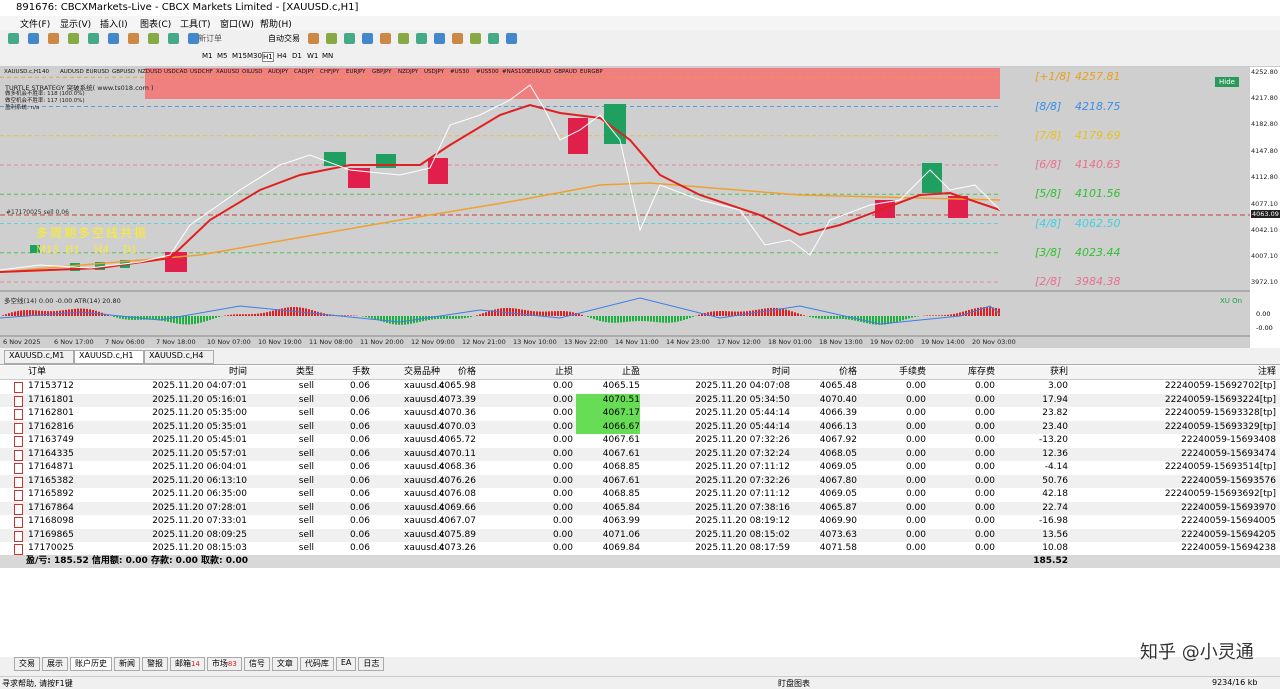 This screenshot has width=1280, height=689. I want to click on symbol-button: NZDUSD, so click(150, 72).